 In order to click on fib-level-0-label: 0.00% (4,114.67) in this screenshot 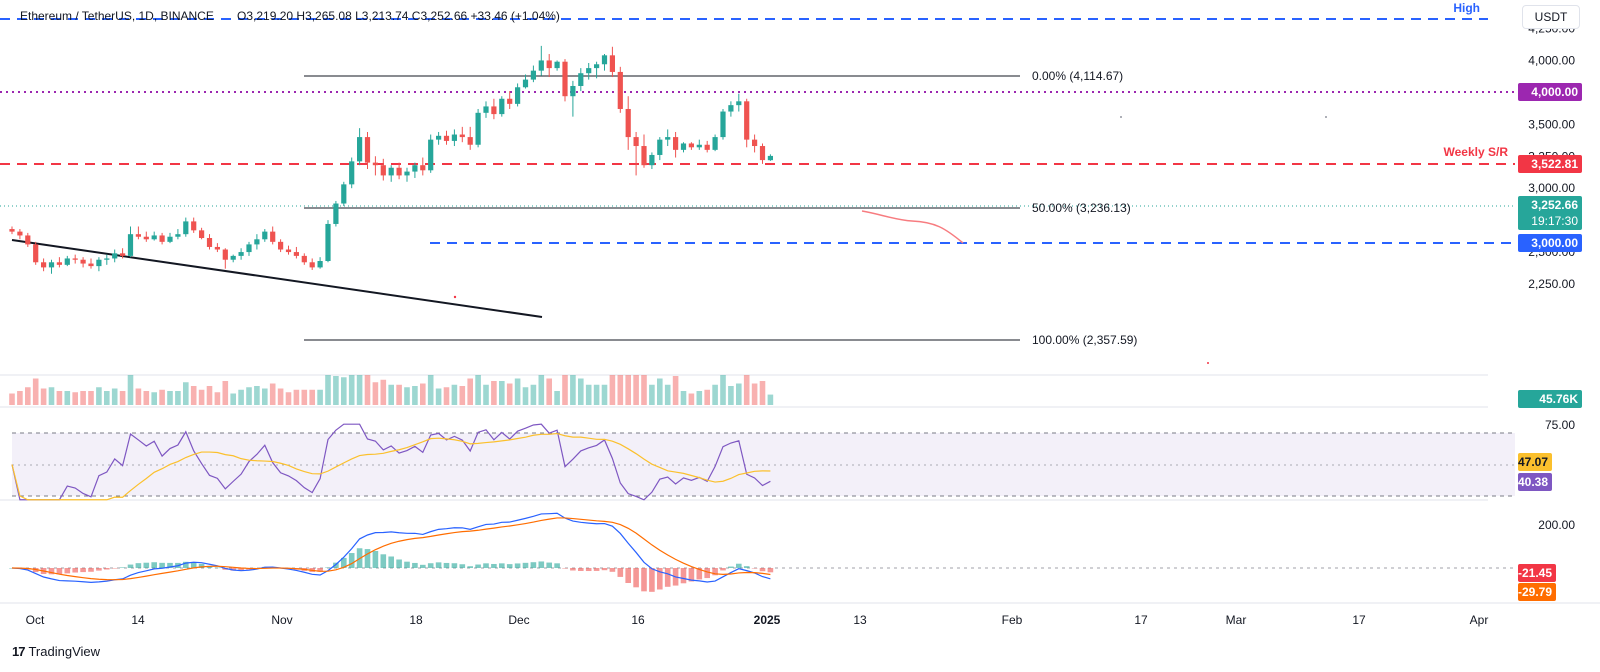, I will do `click(1077, 76)`.